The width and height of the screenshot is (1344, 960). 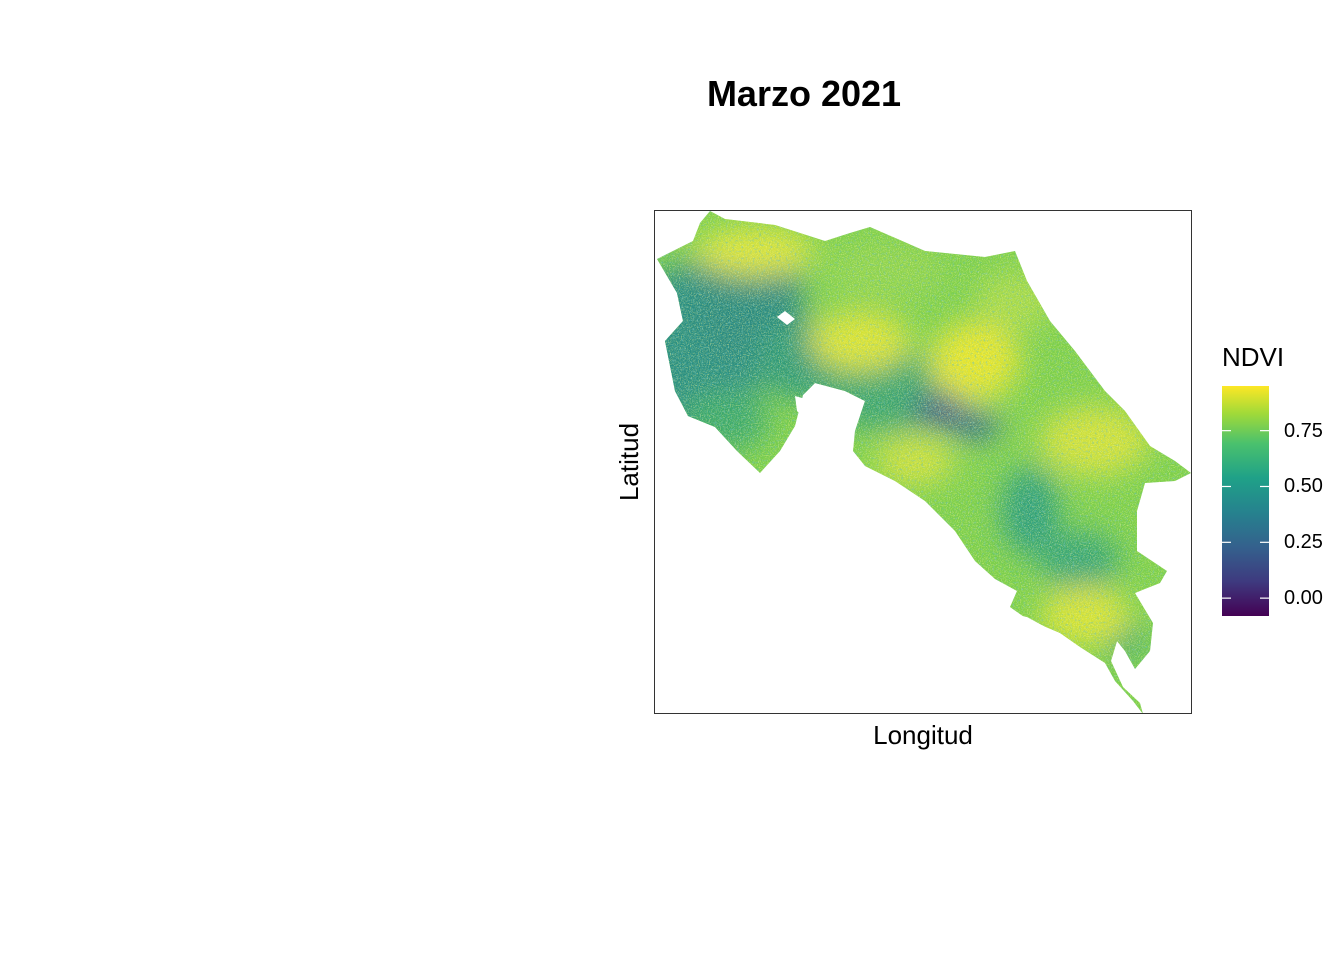 What do you see at coordinates (629, 462) in the screenshot?
I see `y-axis-label: Latitud` at bounding box center [629, 462].